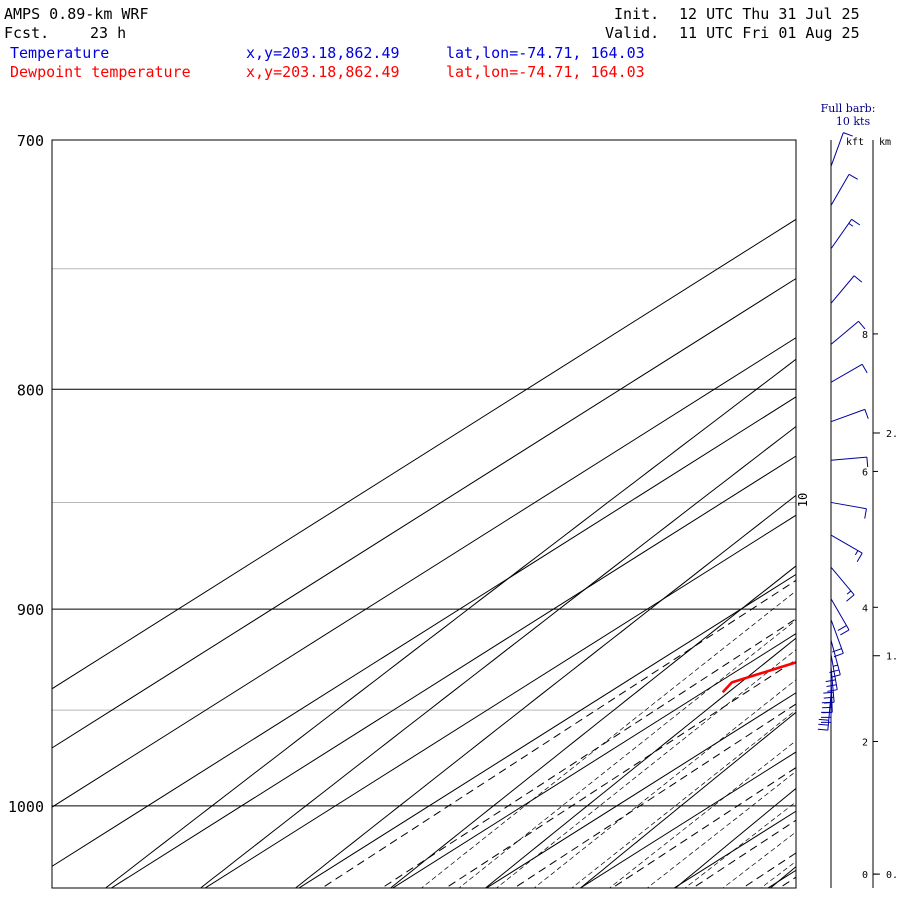 This screenshot has height=900, width=900. Describe the element at coordinates (855, 142) in the screenshot. I see `kft-axis-label: kft` at that location.